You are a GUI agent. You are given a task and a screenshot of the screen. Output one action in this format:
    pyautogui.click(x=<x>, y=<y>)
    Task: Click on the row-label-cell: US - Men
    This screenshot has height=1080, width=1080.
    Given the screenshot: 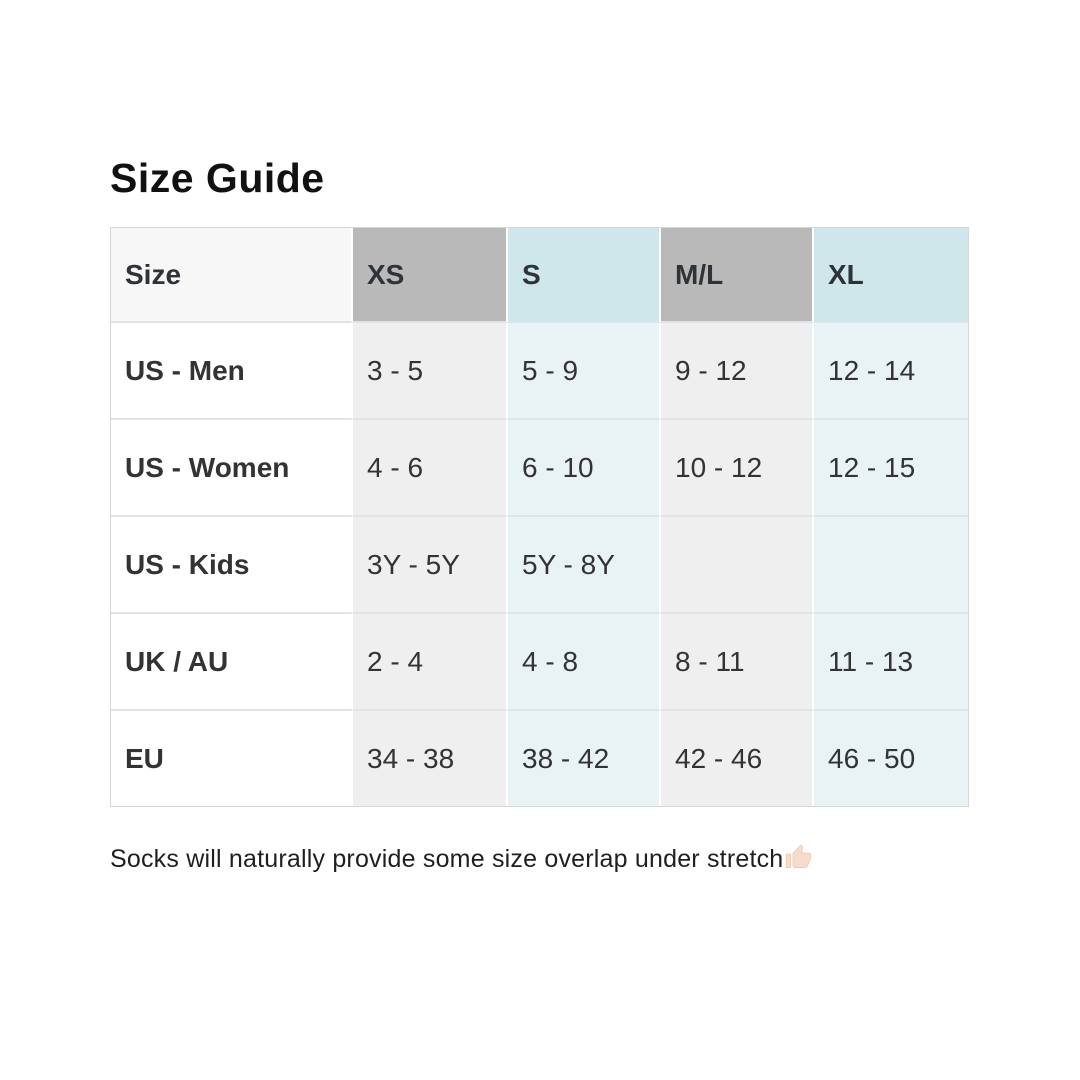 What is the action you would take?
    pyautogui.click(x=232, y=371)
    